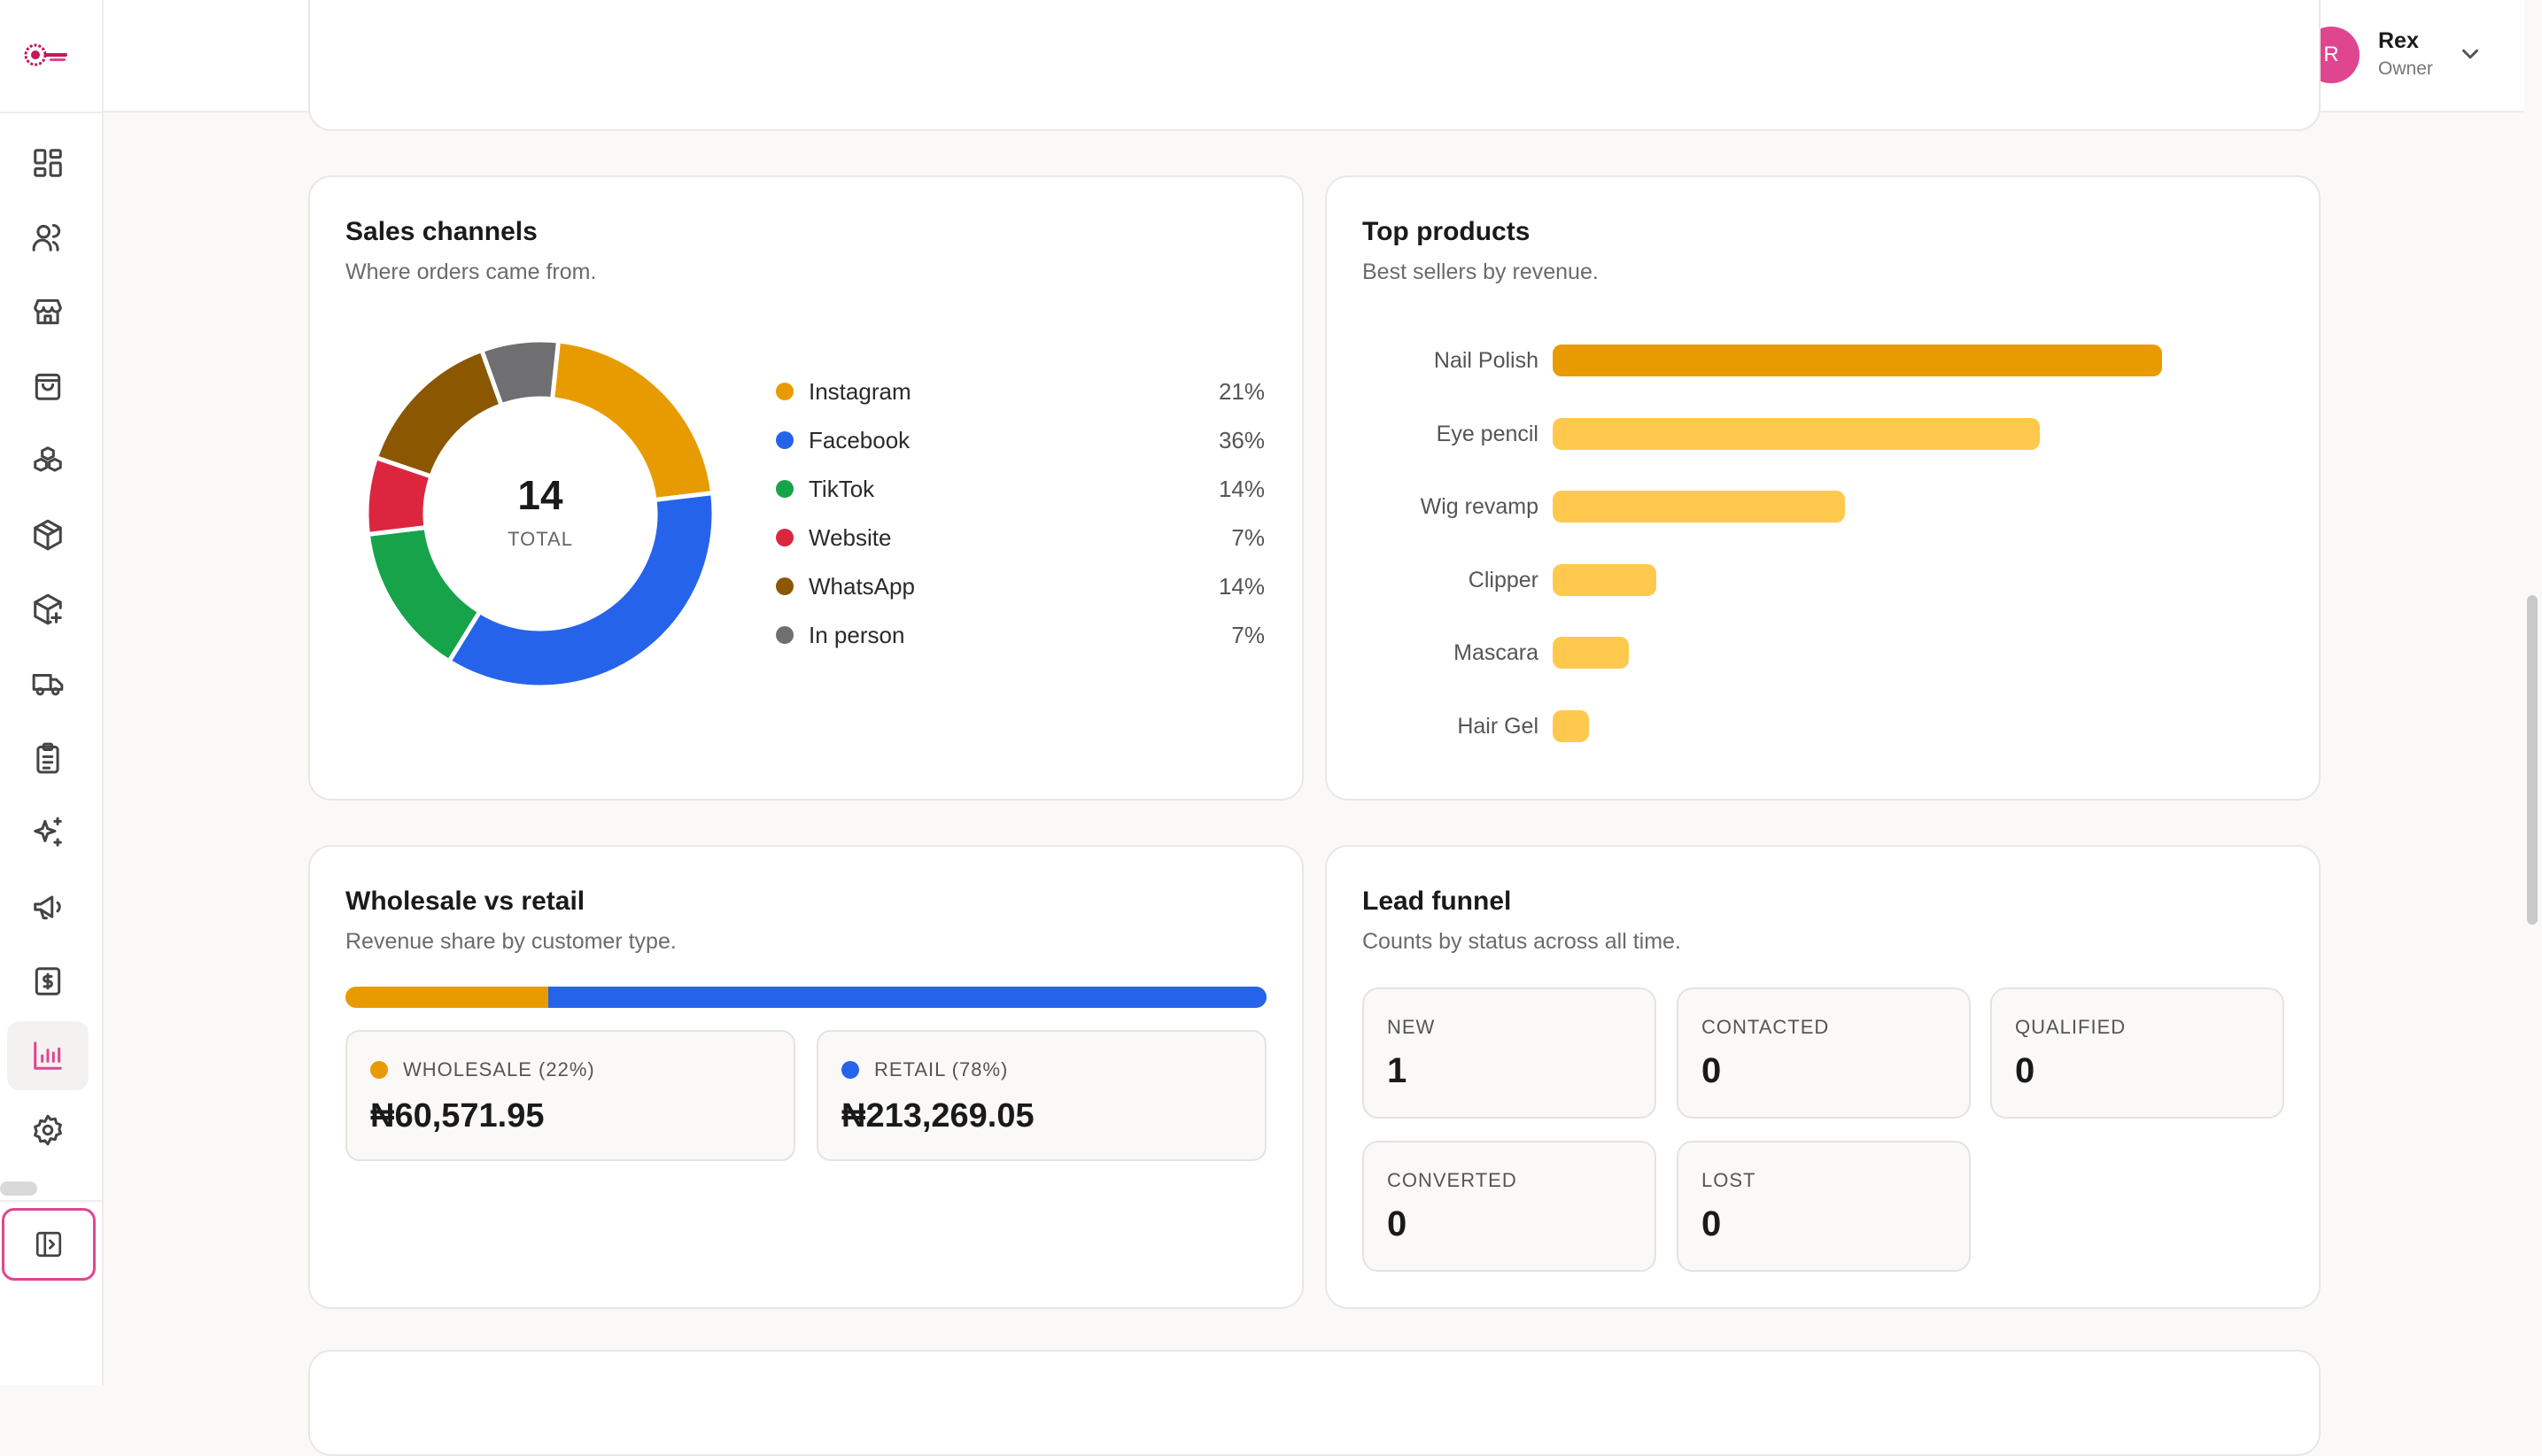  I want to click on product-label: Wig revamp, so click(1479, 507).